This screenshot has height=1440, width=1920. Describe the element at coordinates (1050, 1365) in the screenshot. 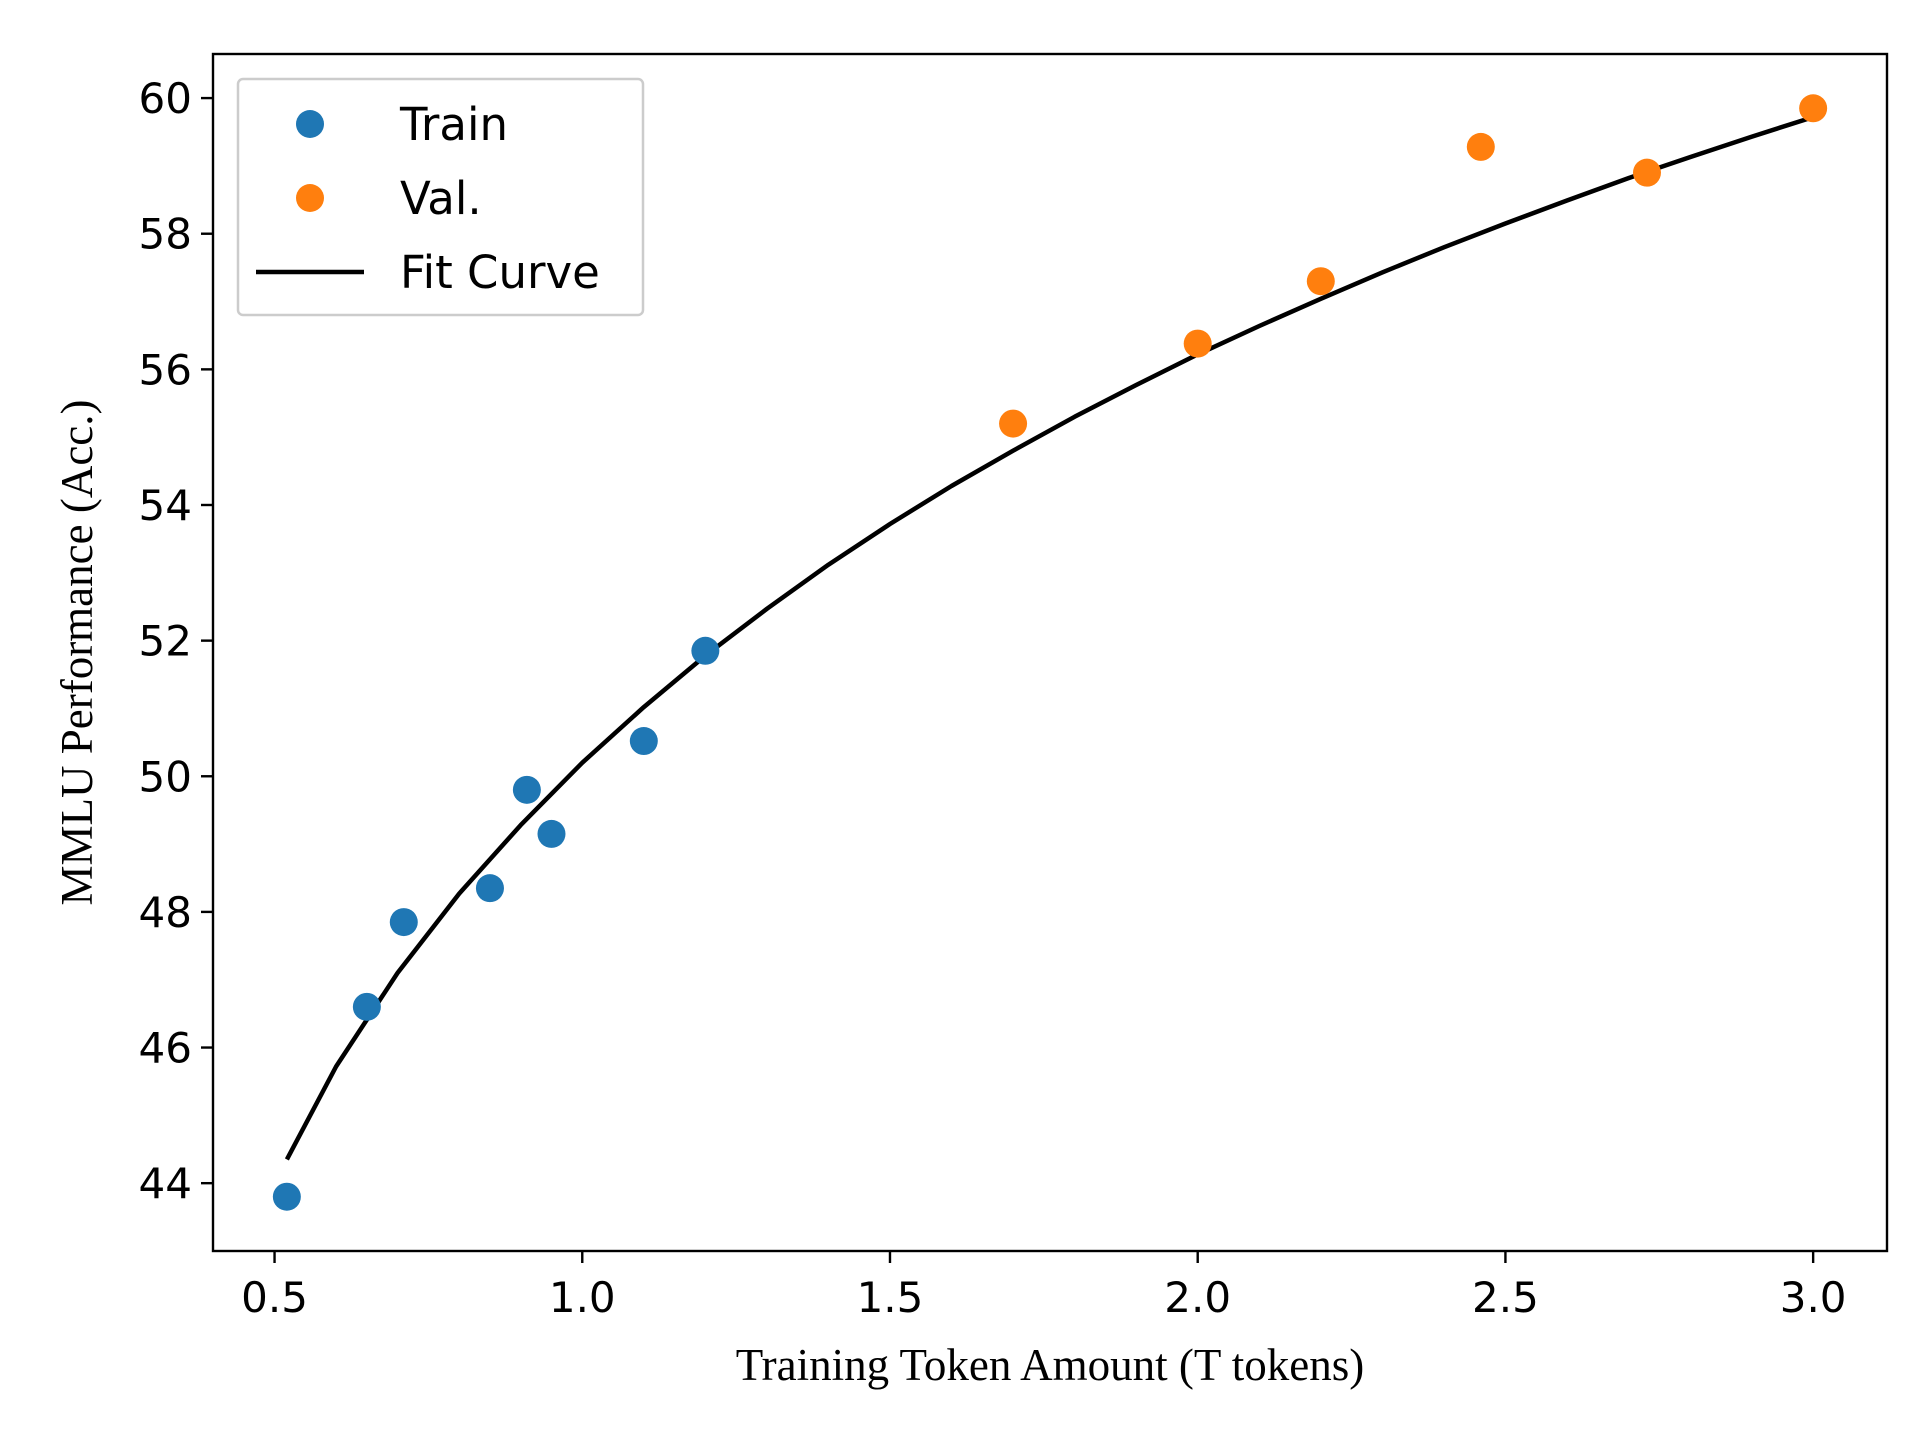

I see `x-axis-title: Training Token Amount (T tokens)` at that location.